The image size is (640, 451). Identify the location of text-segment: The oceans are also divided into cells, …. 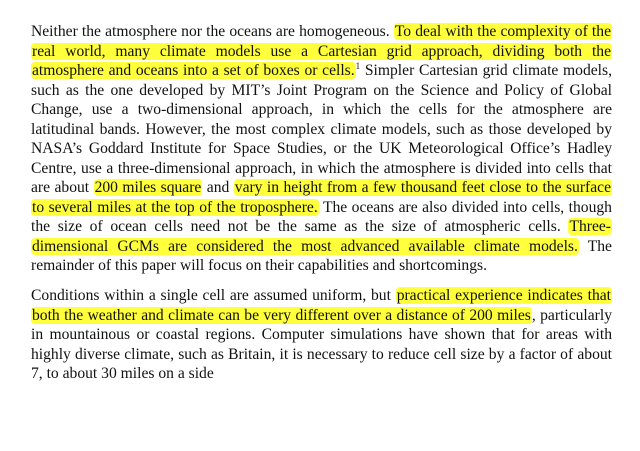
(321, 217).